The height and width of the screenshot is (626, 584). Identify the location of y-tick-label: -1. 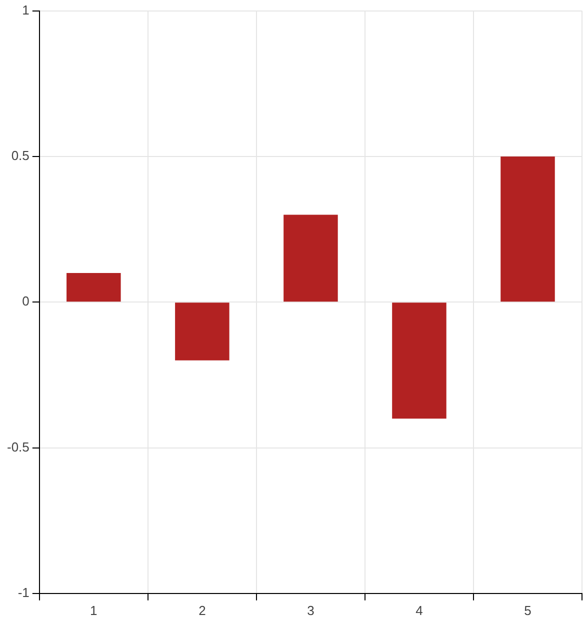
(24, 592).